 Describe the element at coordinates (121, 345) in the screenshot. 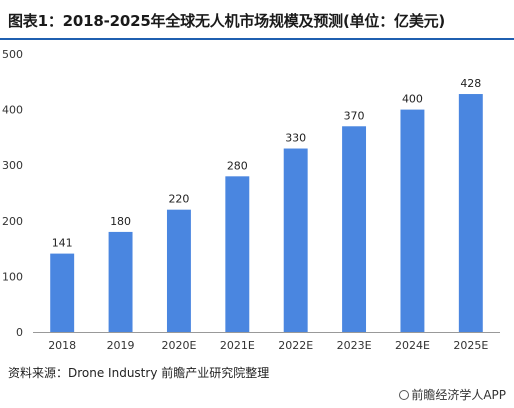

I see `x-tick-label: 2019` at that location.